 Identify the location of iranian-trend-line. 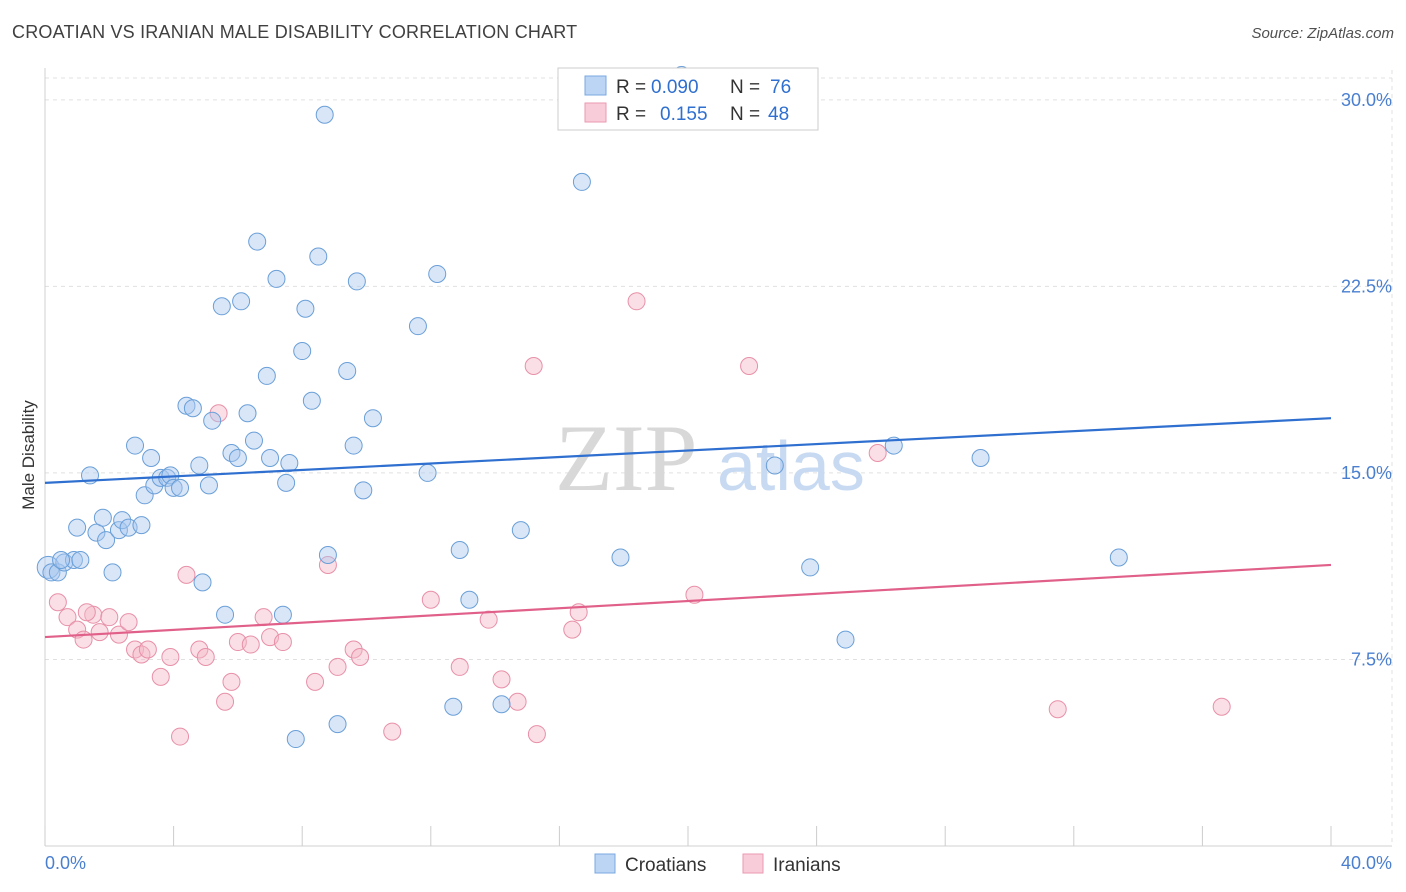
(688, 601).